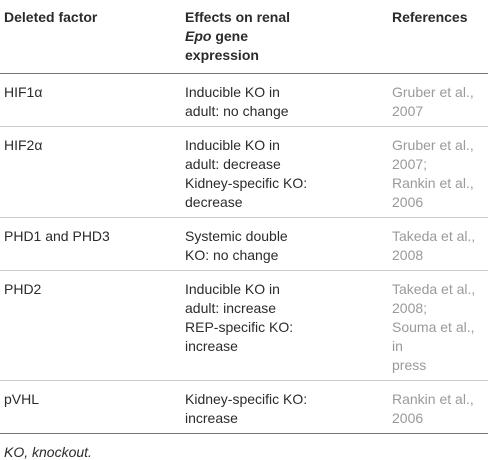  What do you see at coordinates (440, 172) in the screenshot?
I see `cell-references: Gruber et al., 2007; Rankin et al., 2006` at bounding box center [440, 172].